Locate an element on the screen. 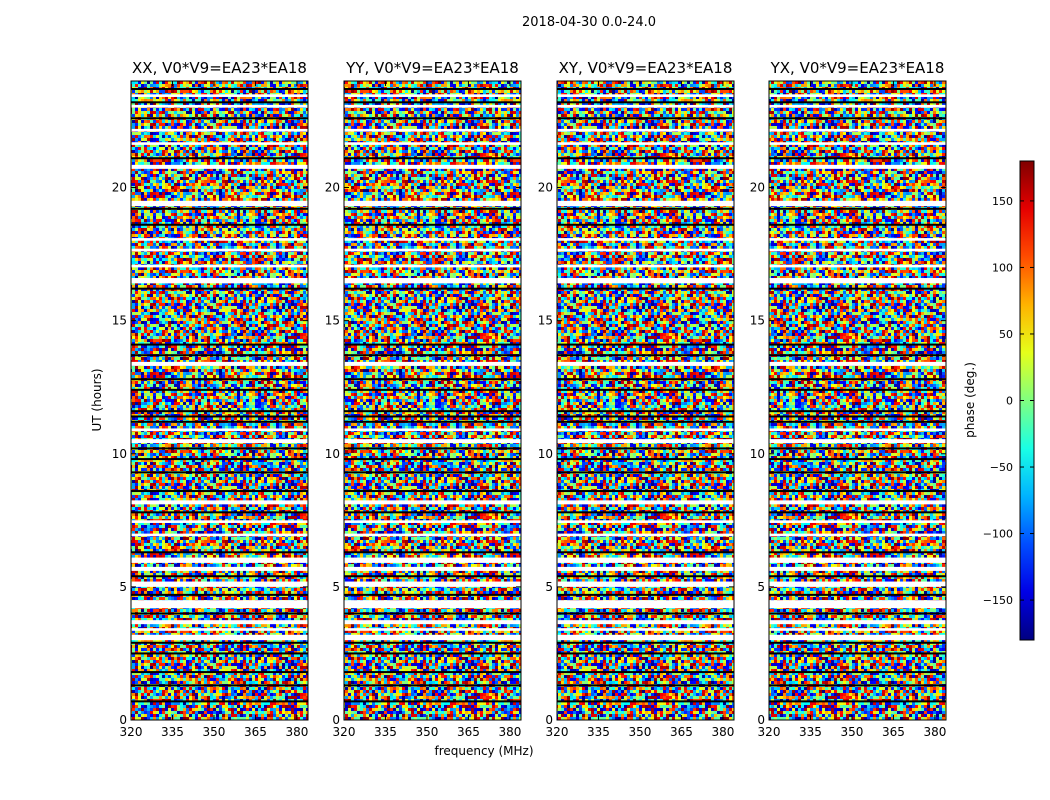 This screenshot has width=1050, height=800. x-tick-label: 365 is located at coordinates (681, 732).